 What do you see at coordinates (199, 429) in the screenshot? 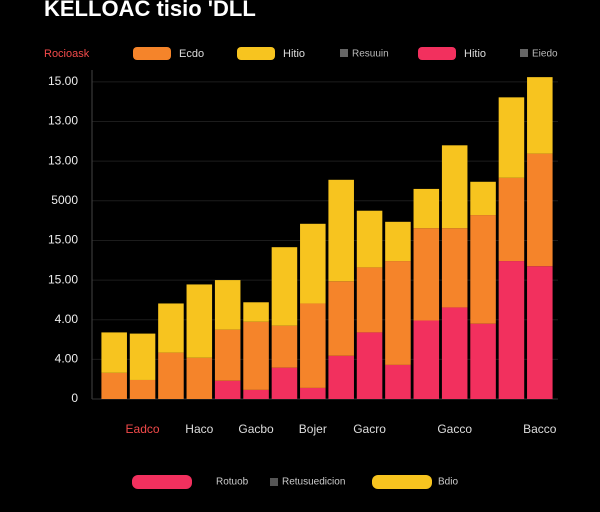
I see `x-tick-label: Haco` at bounding box center [199, 429].